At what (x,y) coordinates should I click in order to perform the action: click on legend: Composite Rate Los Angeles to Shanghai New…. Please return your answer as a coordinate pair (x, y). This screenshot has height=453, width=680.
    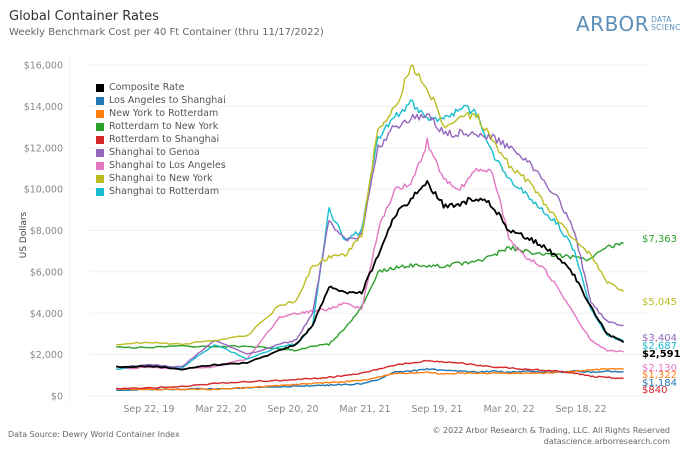
    Looking at the image, I should click on (161, 139).